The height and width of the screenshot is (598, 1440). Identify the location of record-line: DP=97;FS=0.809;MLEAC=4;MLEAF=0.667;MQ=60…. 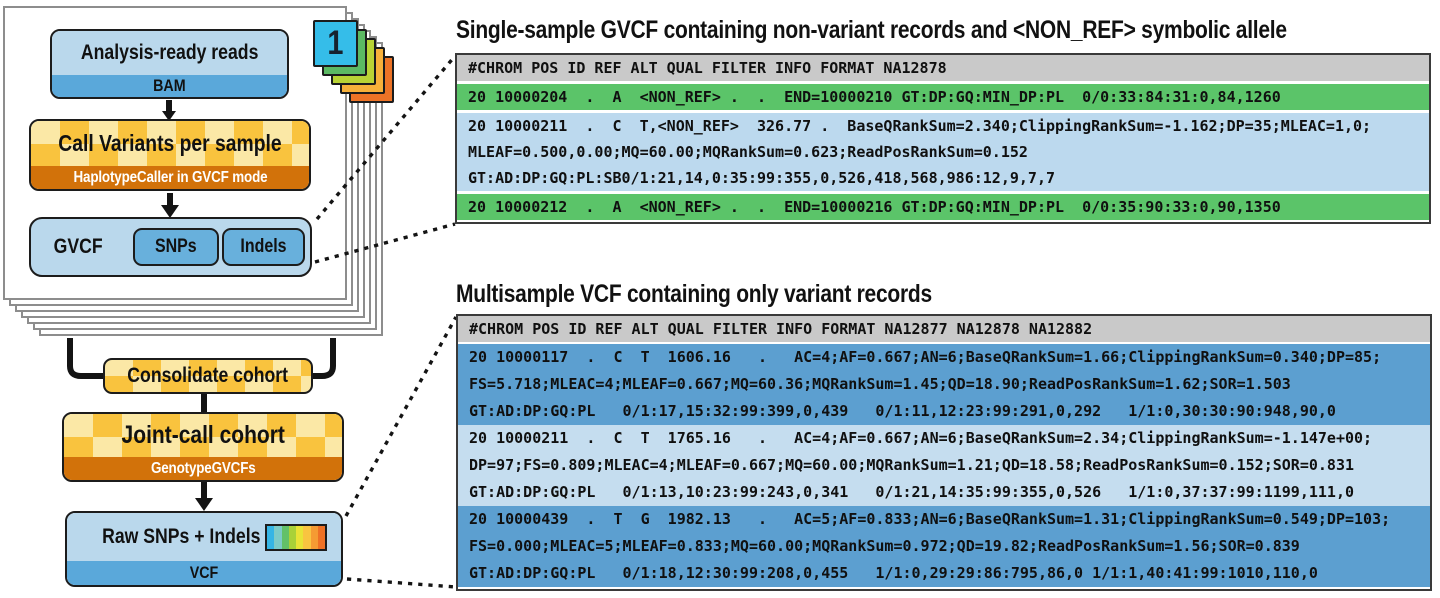
(912, 465).